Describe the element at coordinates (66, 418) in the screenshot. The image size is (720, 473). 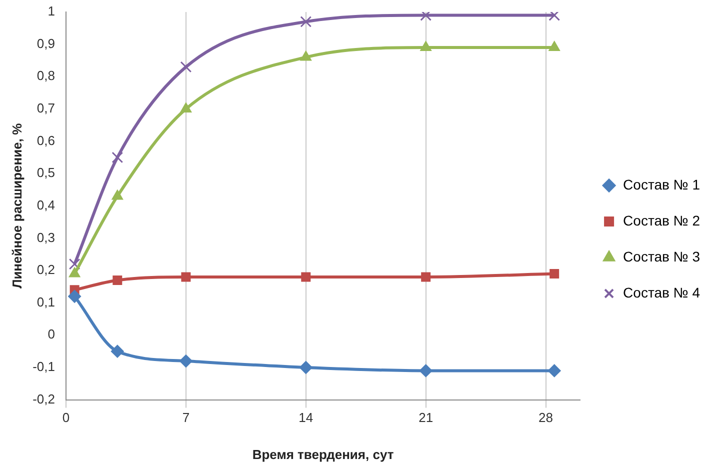
I see `x-tick-label: 0` at that location.